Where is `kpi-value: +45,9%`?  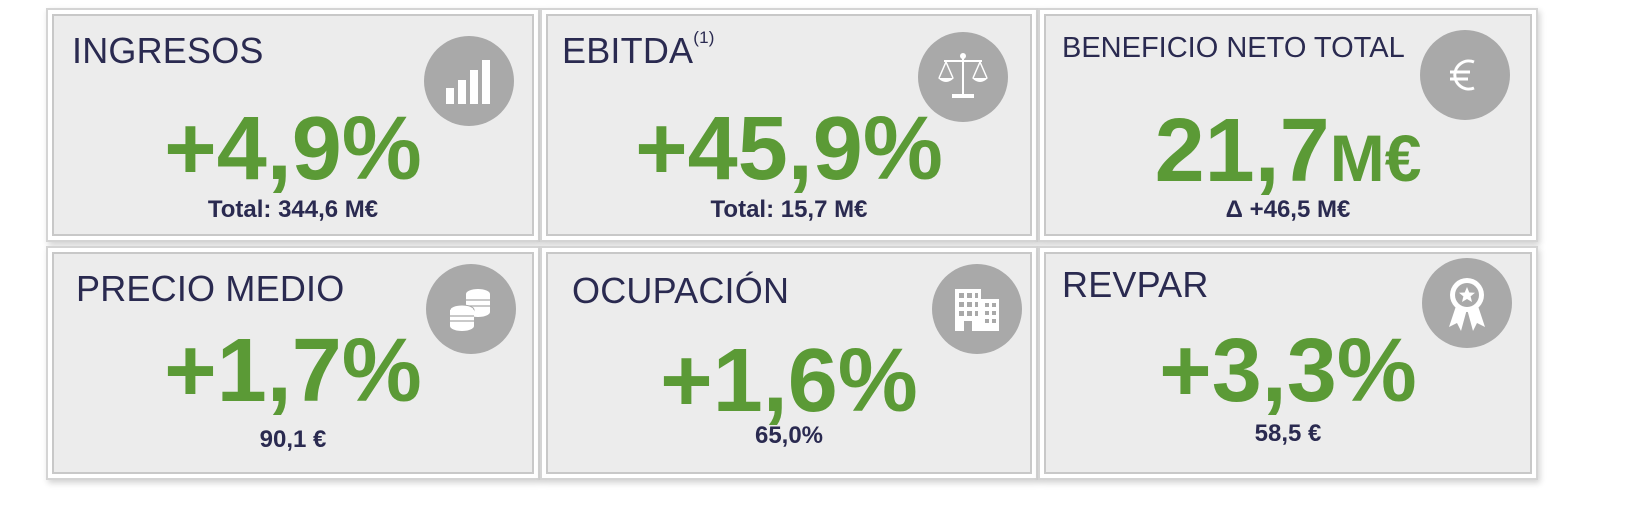
kpi-value: +45,9% is located at coordinates (789, 149).